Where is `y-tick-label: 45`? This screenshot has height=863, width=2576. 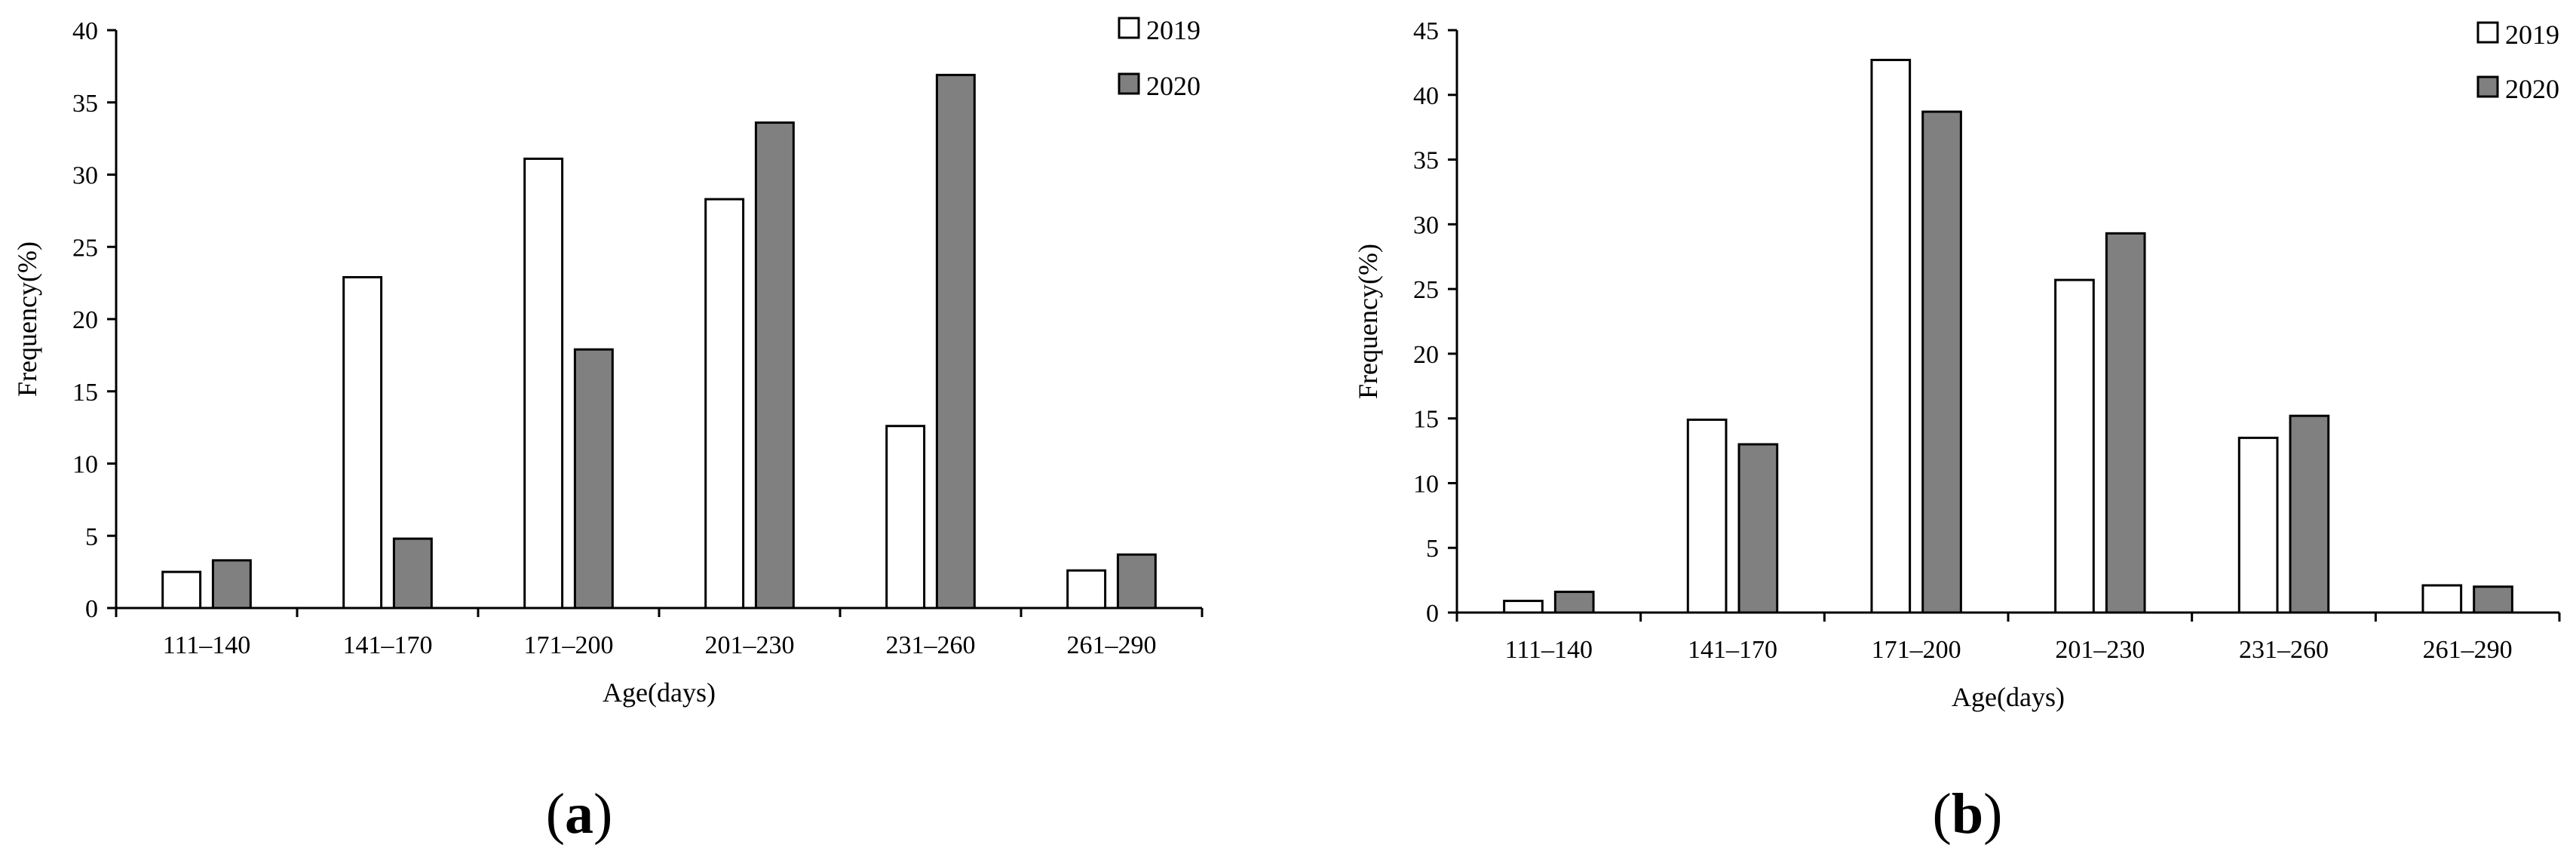
y-tick-label: 45 is located at coordinates (1426, 31).